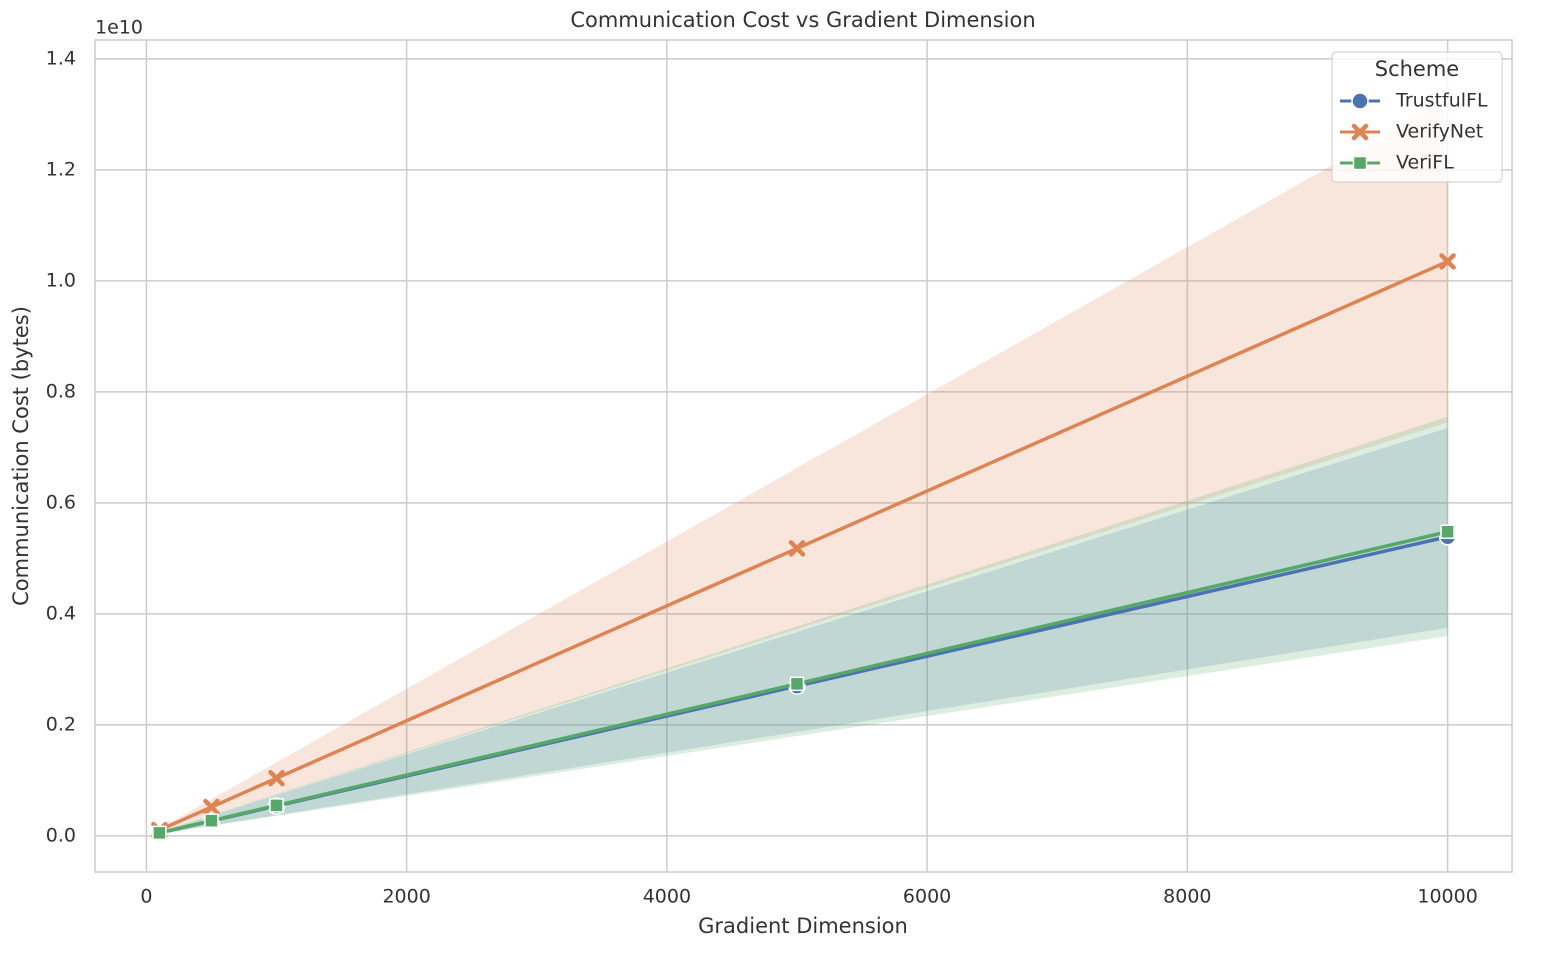 Image resolution: width=1545 pixels, height=967 pixels. I want to click on legend-label: VerifyNet, so click(1439, 132).